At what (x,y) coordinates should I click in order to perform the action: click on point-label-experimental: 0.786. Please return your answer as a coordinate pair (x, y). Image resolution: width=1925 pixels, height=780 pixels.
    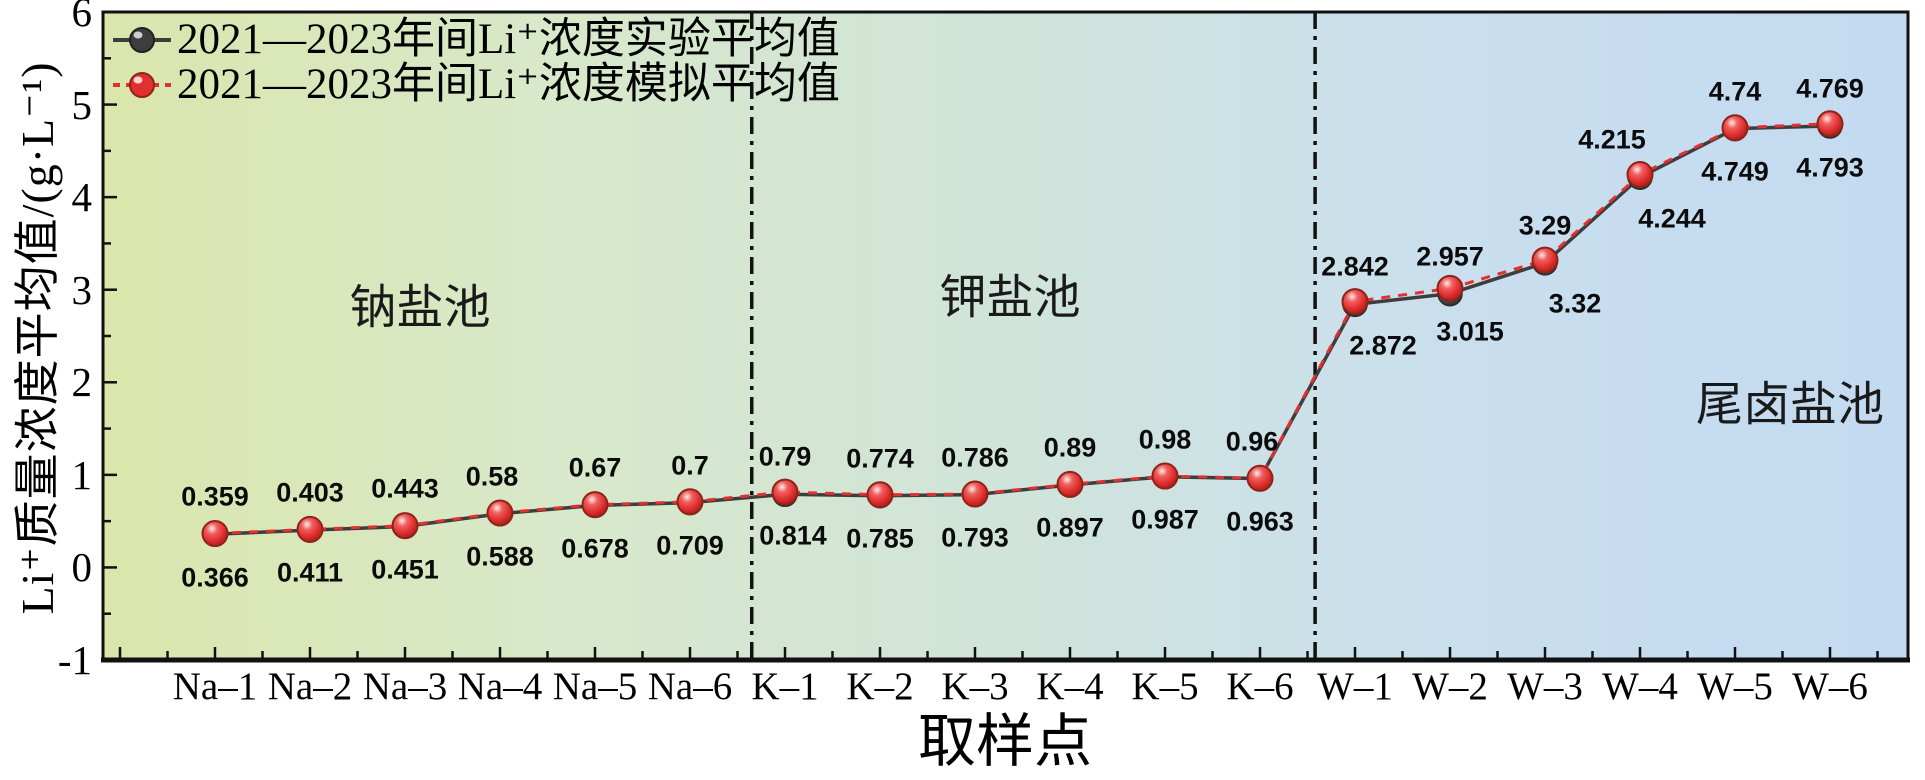
    Looking at the image, I should click on (975, 457).